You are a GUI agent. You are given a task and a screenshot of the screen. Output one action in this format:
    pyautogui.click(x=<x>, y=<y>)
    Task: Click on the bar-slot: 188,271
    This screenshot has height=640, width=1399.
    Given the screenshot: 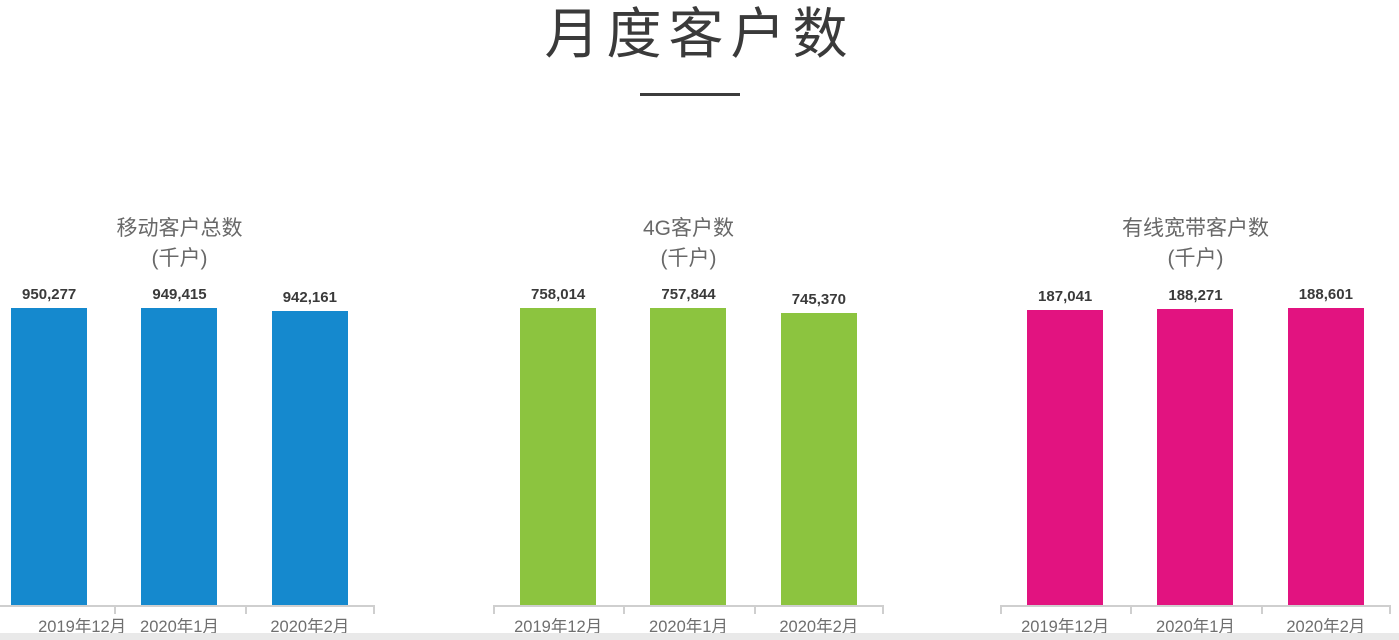 What is the action you would take?
    pyautogui.click(x=1195, y=446)
    